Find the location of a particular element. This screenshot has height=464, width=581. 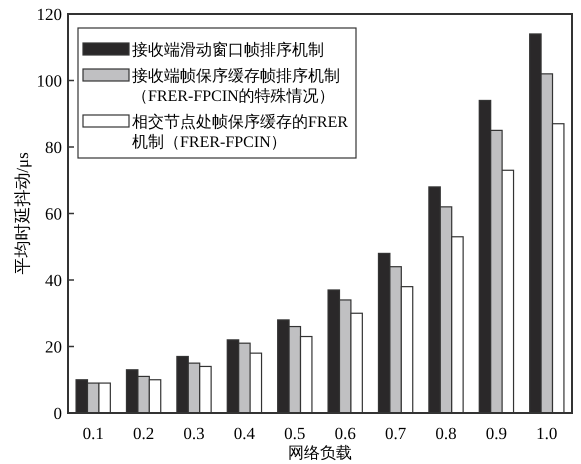

y-tick-label: 60 is located at coordinates (53, 214).